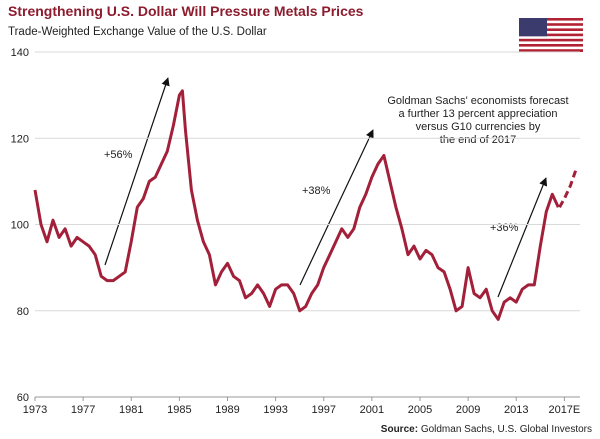  What do you see at coordinates (83, 410) in the screenshot?
I see `x-tick-label: 1977` at bounding box center [83, 410].